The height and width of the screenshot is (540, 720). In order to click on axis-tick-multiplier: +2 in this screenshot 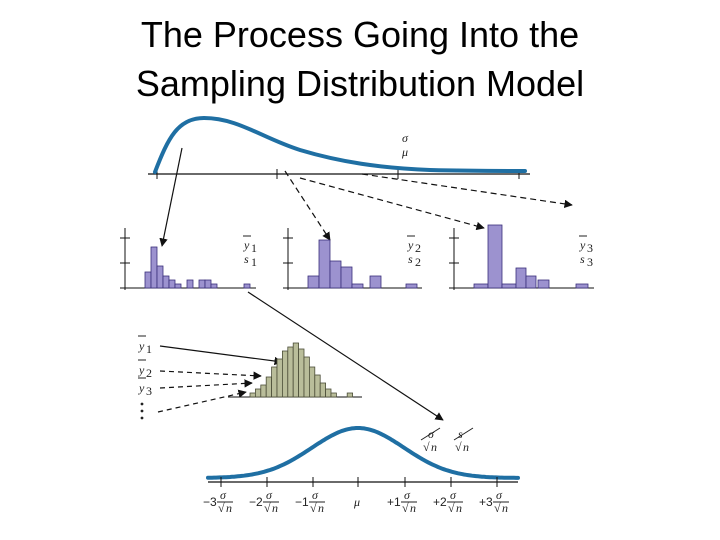, I will do `click(440, 502)`.